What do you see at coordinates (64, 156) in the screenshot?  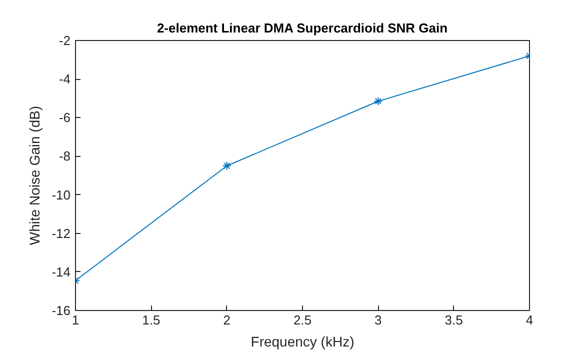 I see `y-tick-label: -8` at bounding box center [64, 156].